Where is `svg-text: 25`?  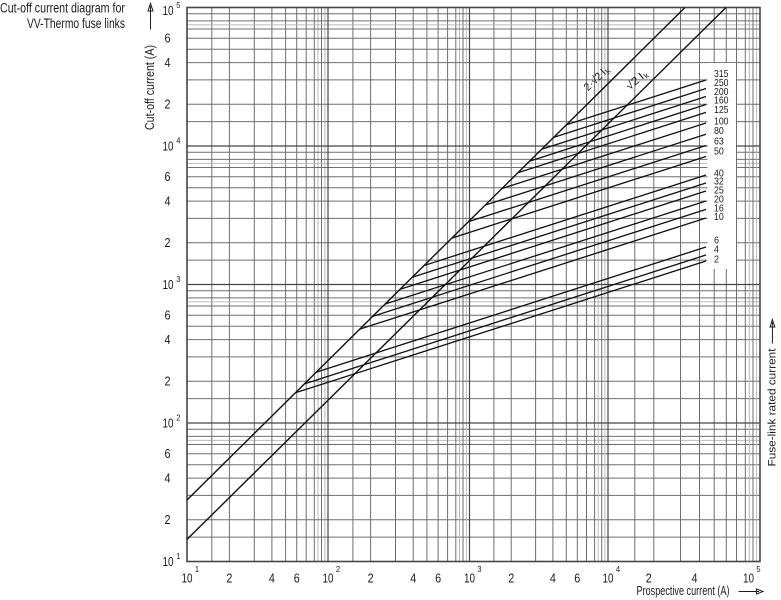
svg-text: 25 is located at coordinates (719, 190).